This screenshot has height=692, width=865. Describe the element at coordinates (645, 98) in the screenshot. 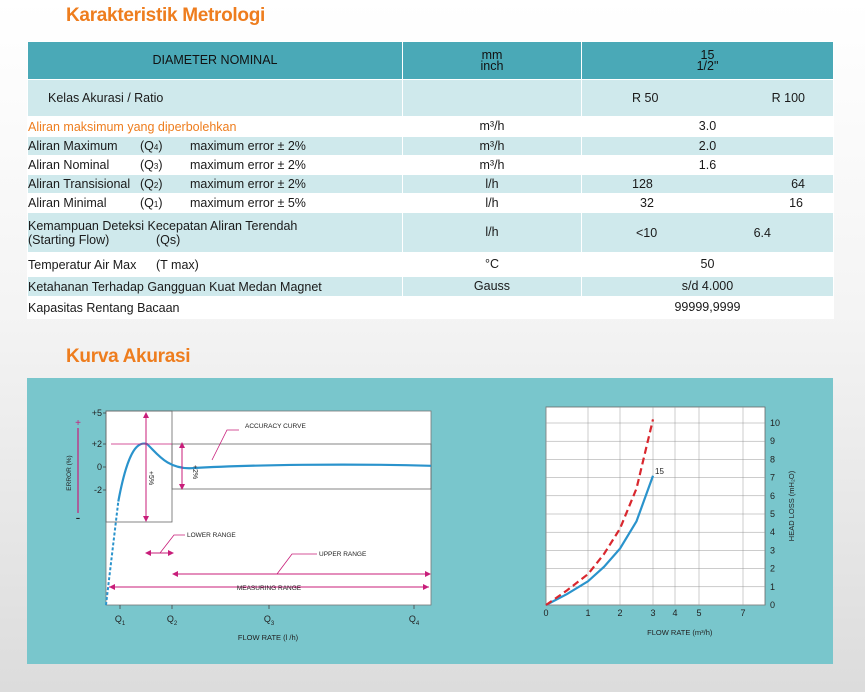

I see `ratio-r50: R 50` at that location.